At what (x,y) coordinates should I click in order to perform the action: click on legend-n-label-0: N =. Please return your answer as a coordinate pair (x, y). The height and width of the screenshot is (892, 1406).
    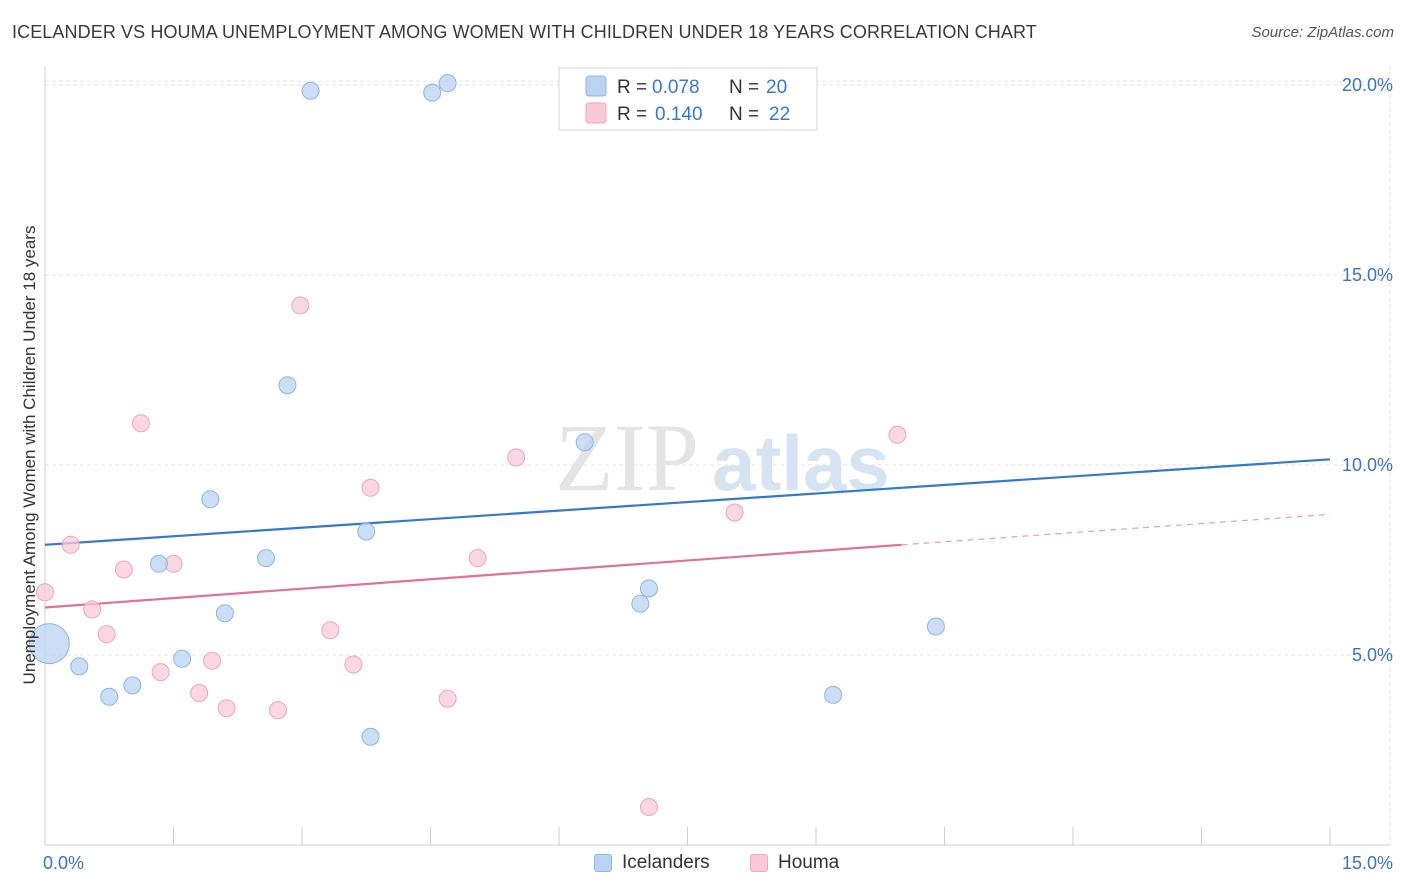
    Looking at the image, I should click on (744, 87).